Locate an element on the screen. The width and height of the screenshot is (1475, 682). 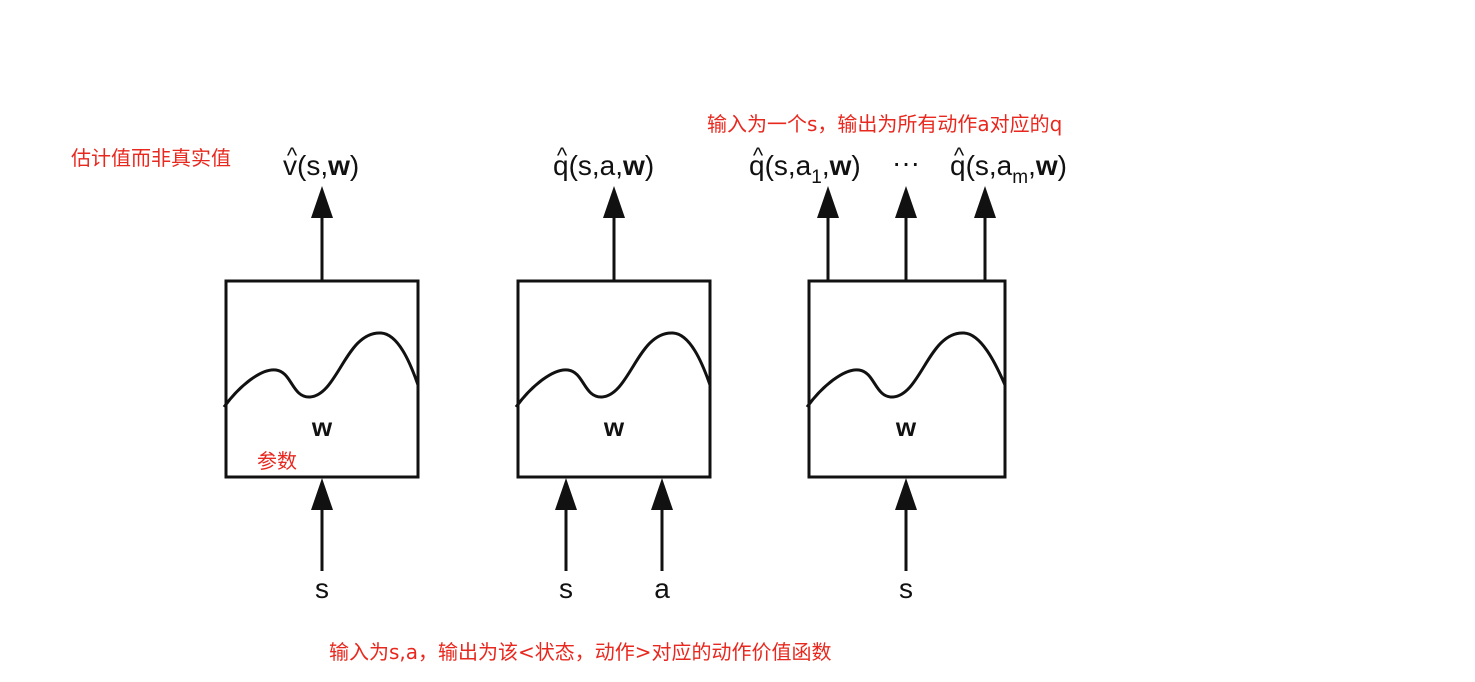
network3-output1-q: q is located at coordinates (757, 165).